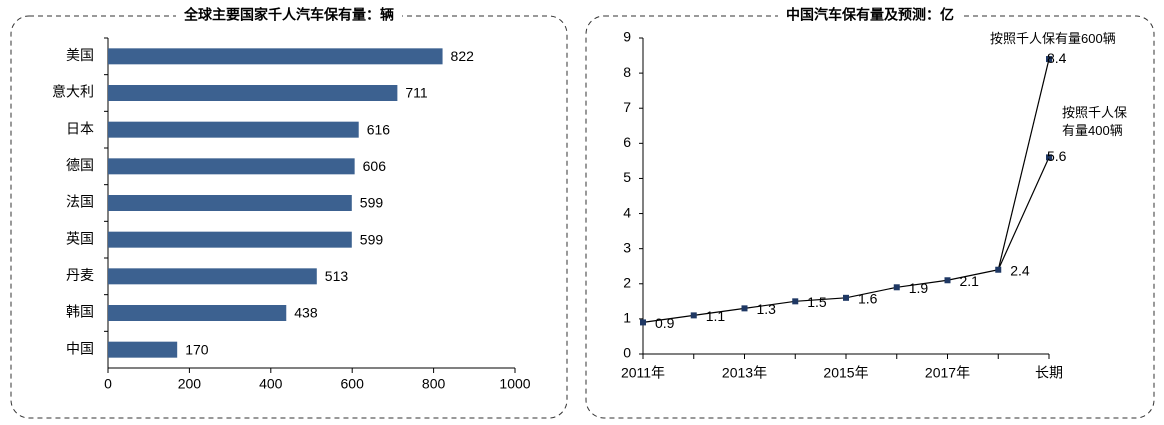 The image size is (1164, 425). What do you see at coordinates (845, 373) in the screenshot?
I see `x-tick-label: 2015年` at bounding box center [845, 373].